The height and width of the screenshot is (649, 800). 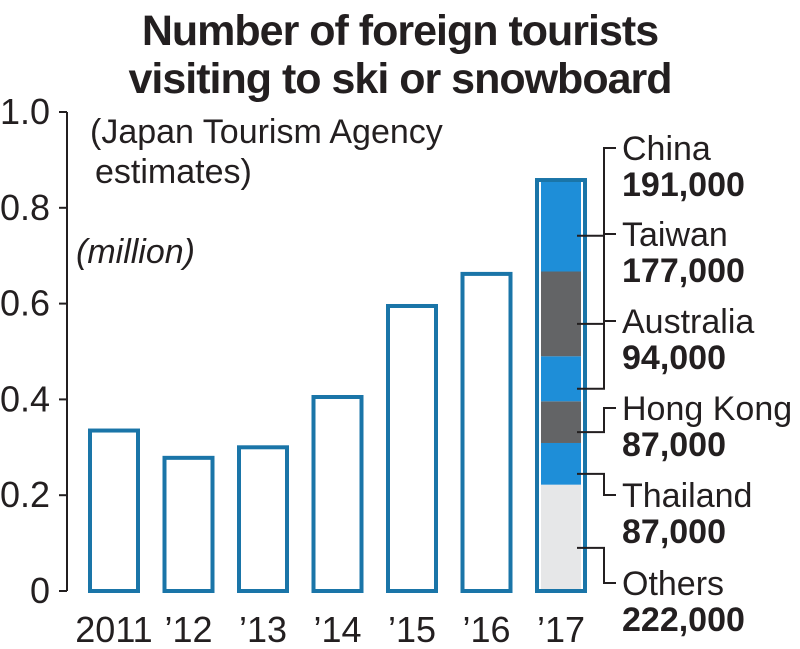 What do you see at coordinates (34, 351) in the screenshot?
I see `y-axis: 0 0.2 0.4 0.6 0.8 1.0` at bounding box center [34, 351].